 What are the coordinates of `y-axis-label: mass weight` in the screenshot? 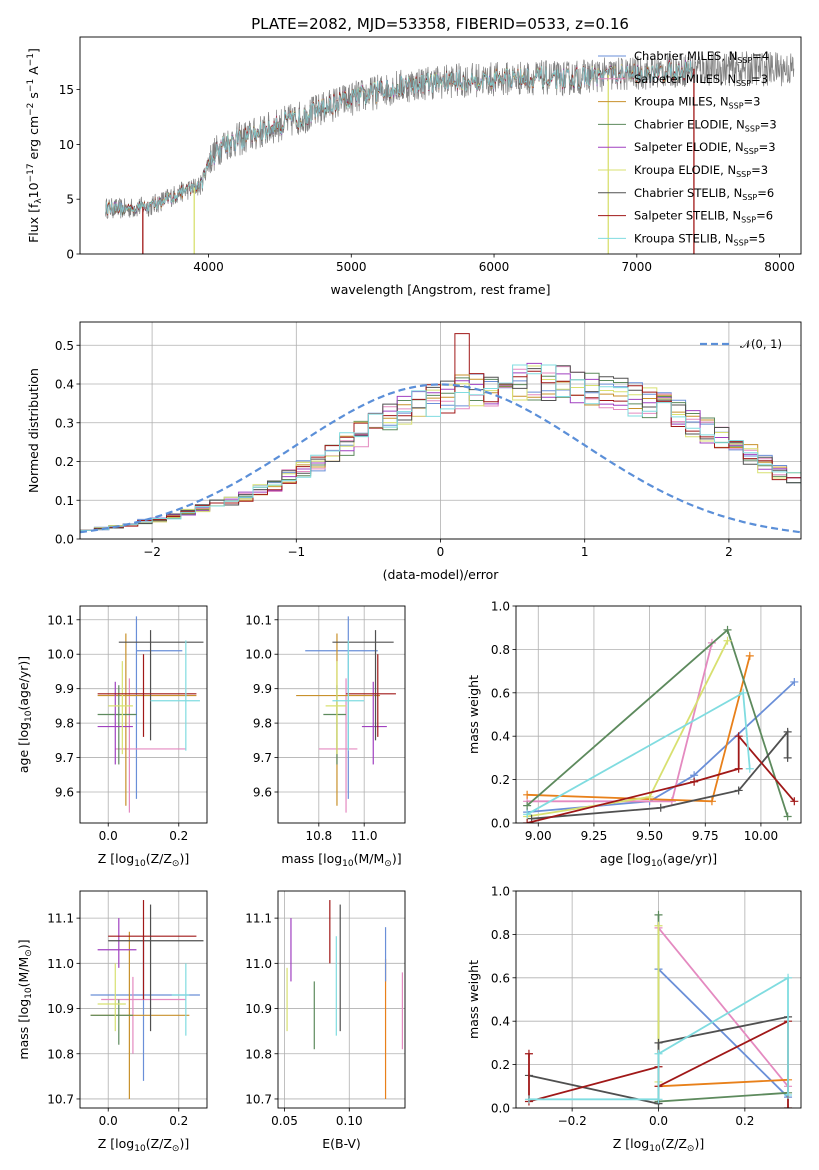 It's located at (473, 999).